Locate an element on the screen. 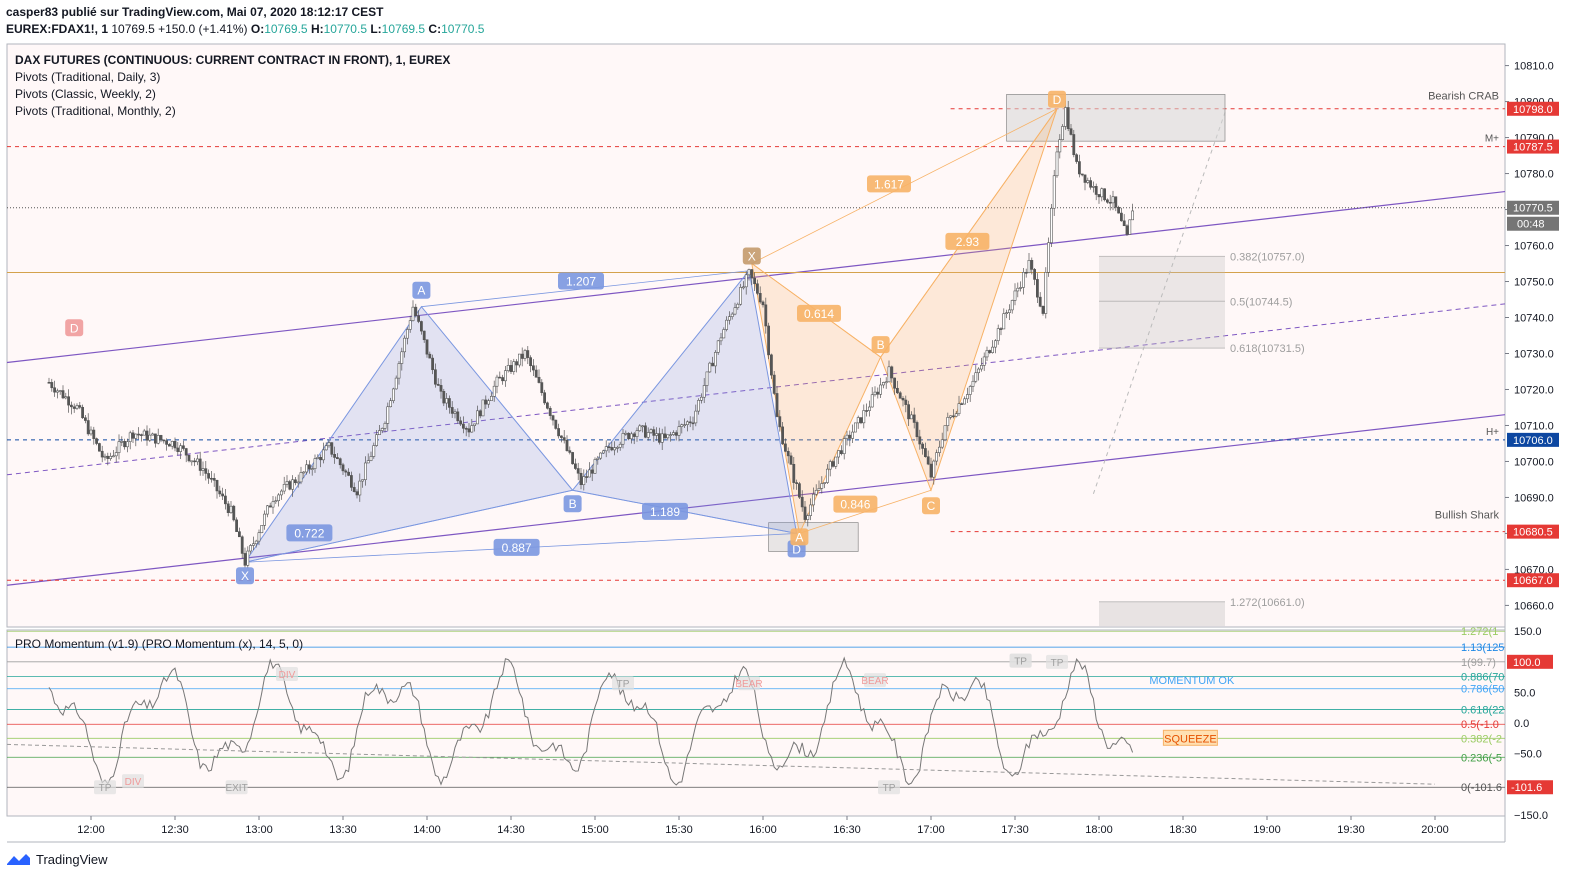  osc-level-label: 1(99.7) is located at coordinates (1478, 663).